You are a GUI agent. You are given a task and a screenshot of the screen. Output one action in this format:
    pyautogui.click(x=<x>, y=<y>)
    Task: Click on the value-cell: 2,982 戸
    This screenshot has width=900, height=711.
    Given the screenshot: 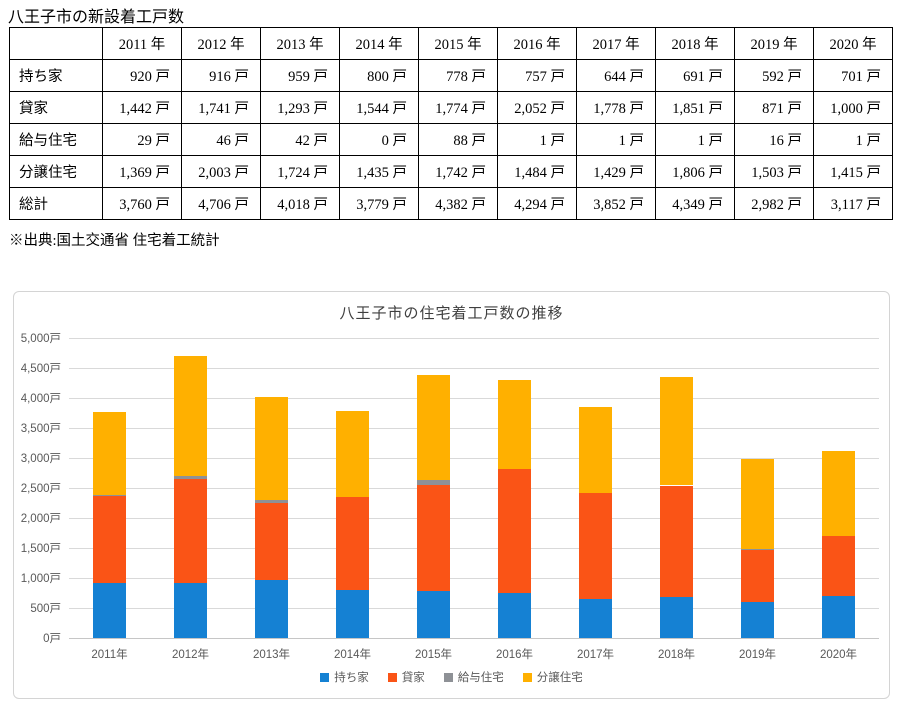 What is the action you would take?
    pyautogui.click(x=774, y=203)
    